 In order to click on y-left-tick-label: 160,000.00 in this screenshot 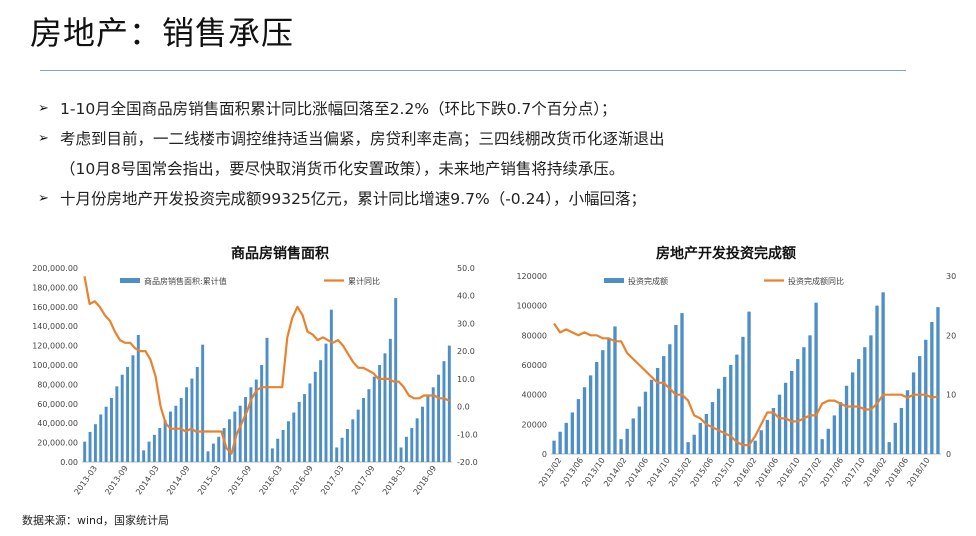, I will do `click(55, 307)`.